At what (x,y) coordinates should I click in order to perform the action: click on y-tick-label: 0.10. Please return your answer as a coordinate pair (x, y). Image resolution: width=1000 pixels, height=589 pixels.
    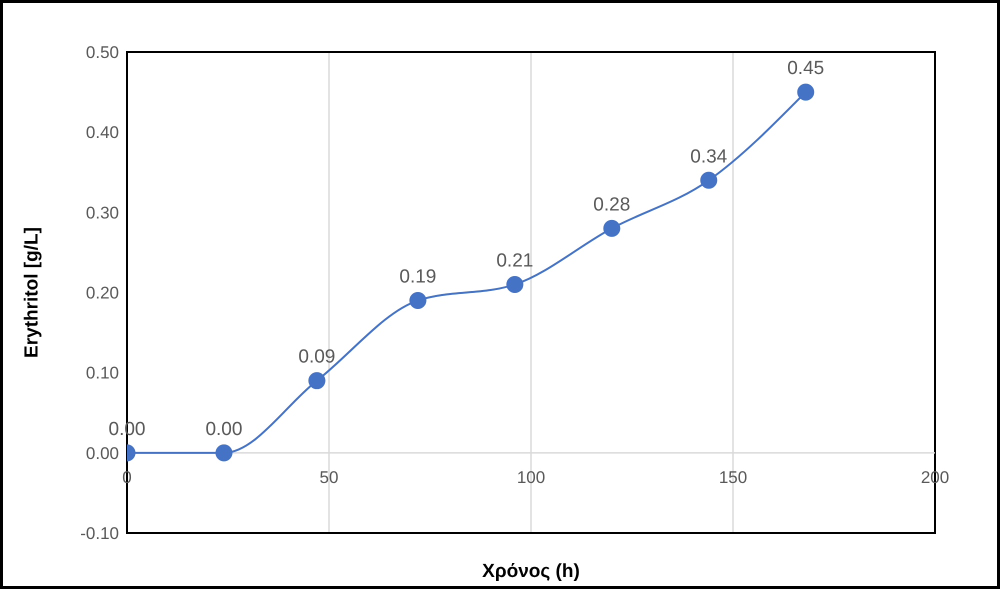
    Looking at the image, I should click on (102, 373).